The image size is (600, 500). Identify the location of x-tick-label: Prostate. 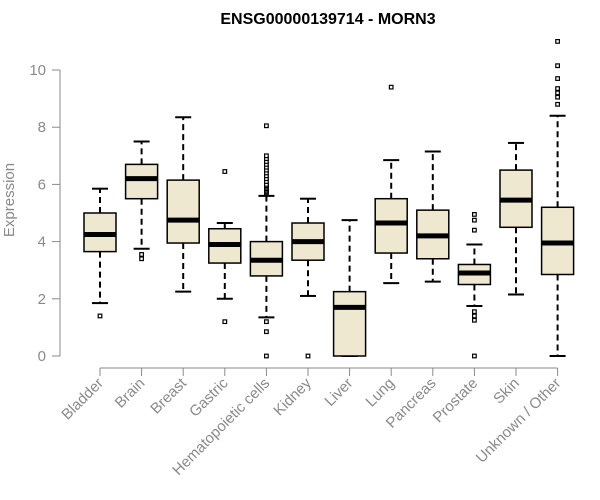
(456, 401).